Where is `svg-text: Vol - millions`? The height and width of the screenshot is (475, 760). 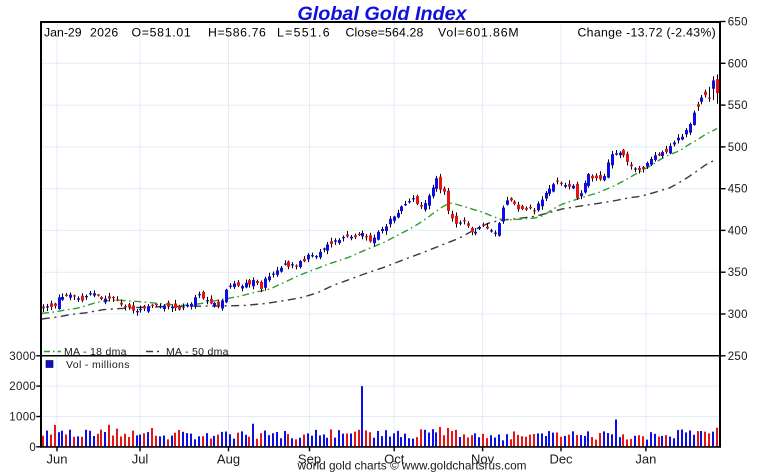
svg-text: Vol - millions is located at coordinates (98, 365).